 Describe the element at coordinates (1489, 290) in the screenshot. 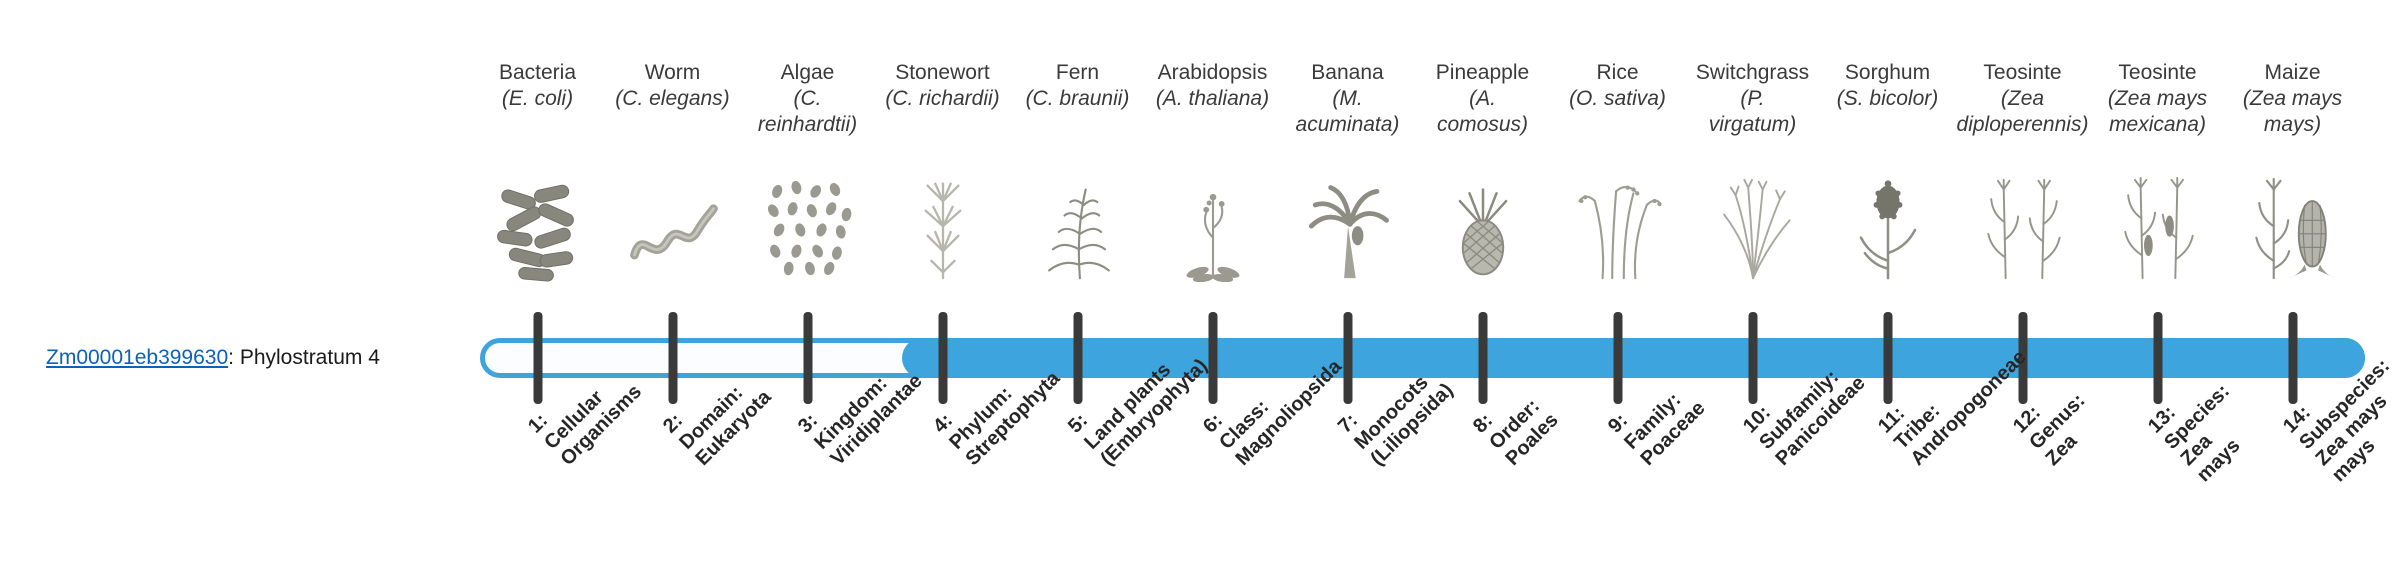

I see `organism-column: Pineapple (A. comosus) 8: Order: Poal` at that location.